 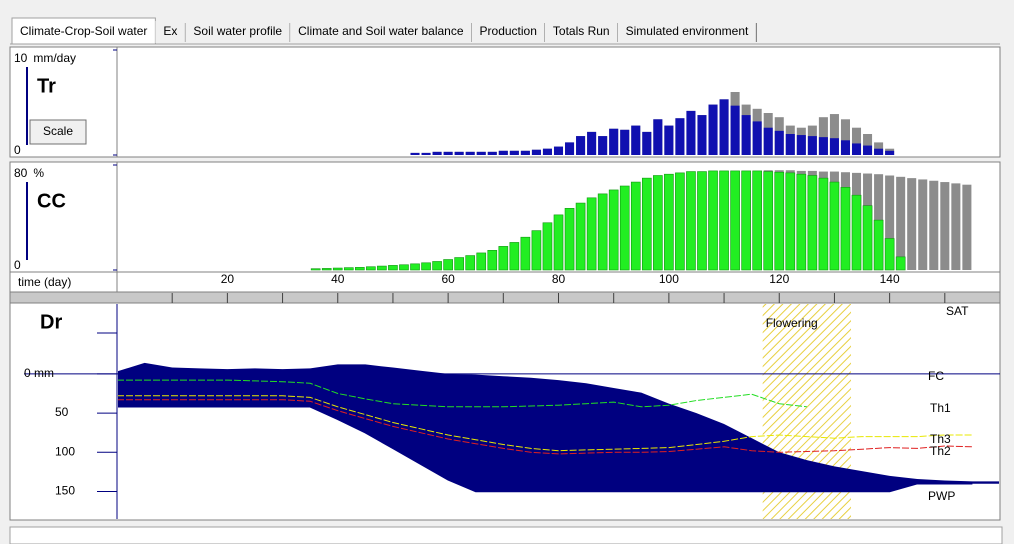 What do you see at coordinates (65, 491) in the screenshot?
I see `y-tick-label: 150` at bounding box center [65, 491].